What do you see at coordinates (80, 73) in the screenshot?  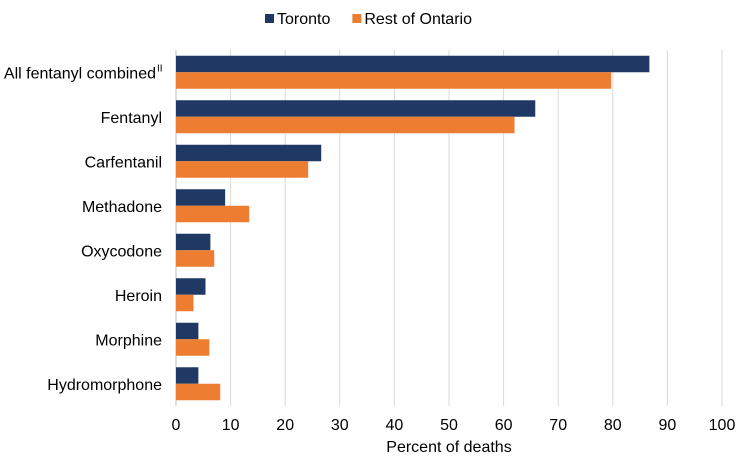 I see `category-label: All fentanyl combined` at bounding box center [80, 73].